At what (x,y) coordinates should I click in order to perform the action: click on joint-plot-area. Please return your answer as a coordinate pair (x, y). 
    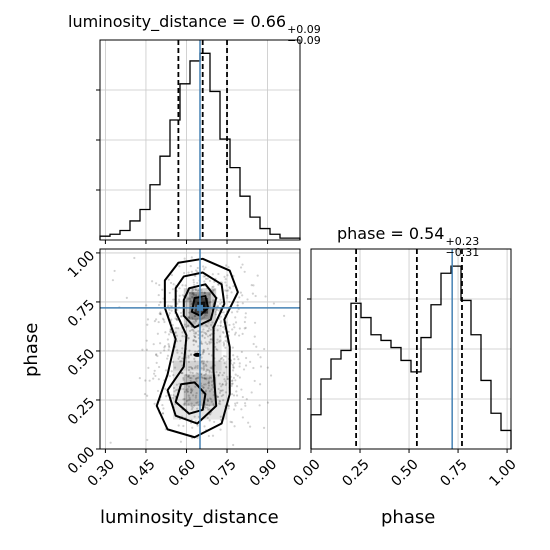
    Looking at the image, I should click on (200, 349).